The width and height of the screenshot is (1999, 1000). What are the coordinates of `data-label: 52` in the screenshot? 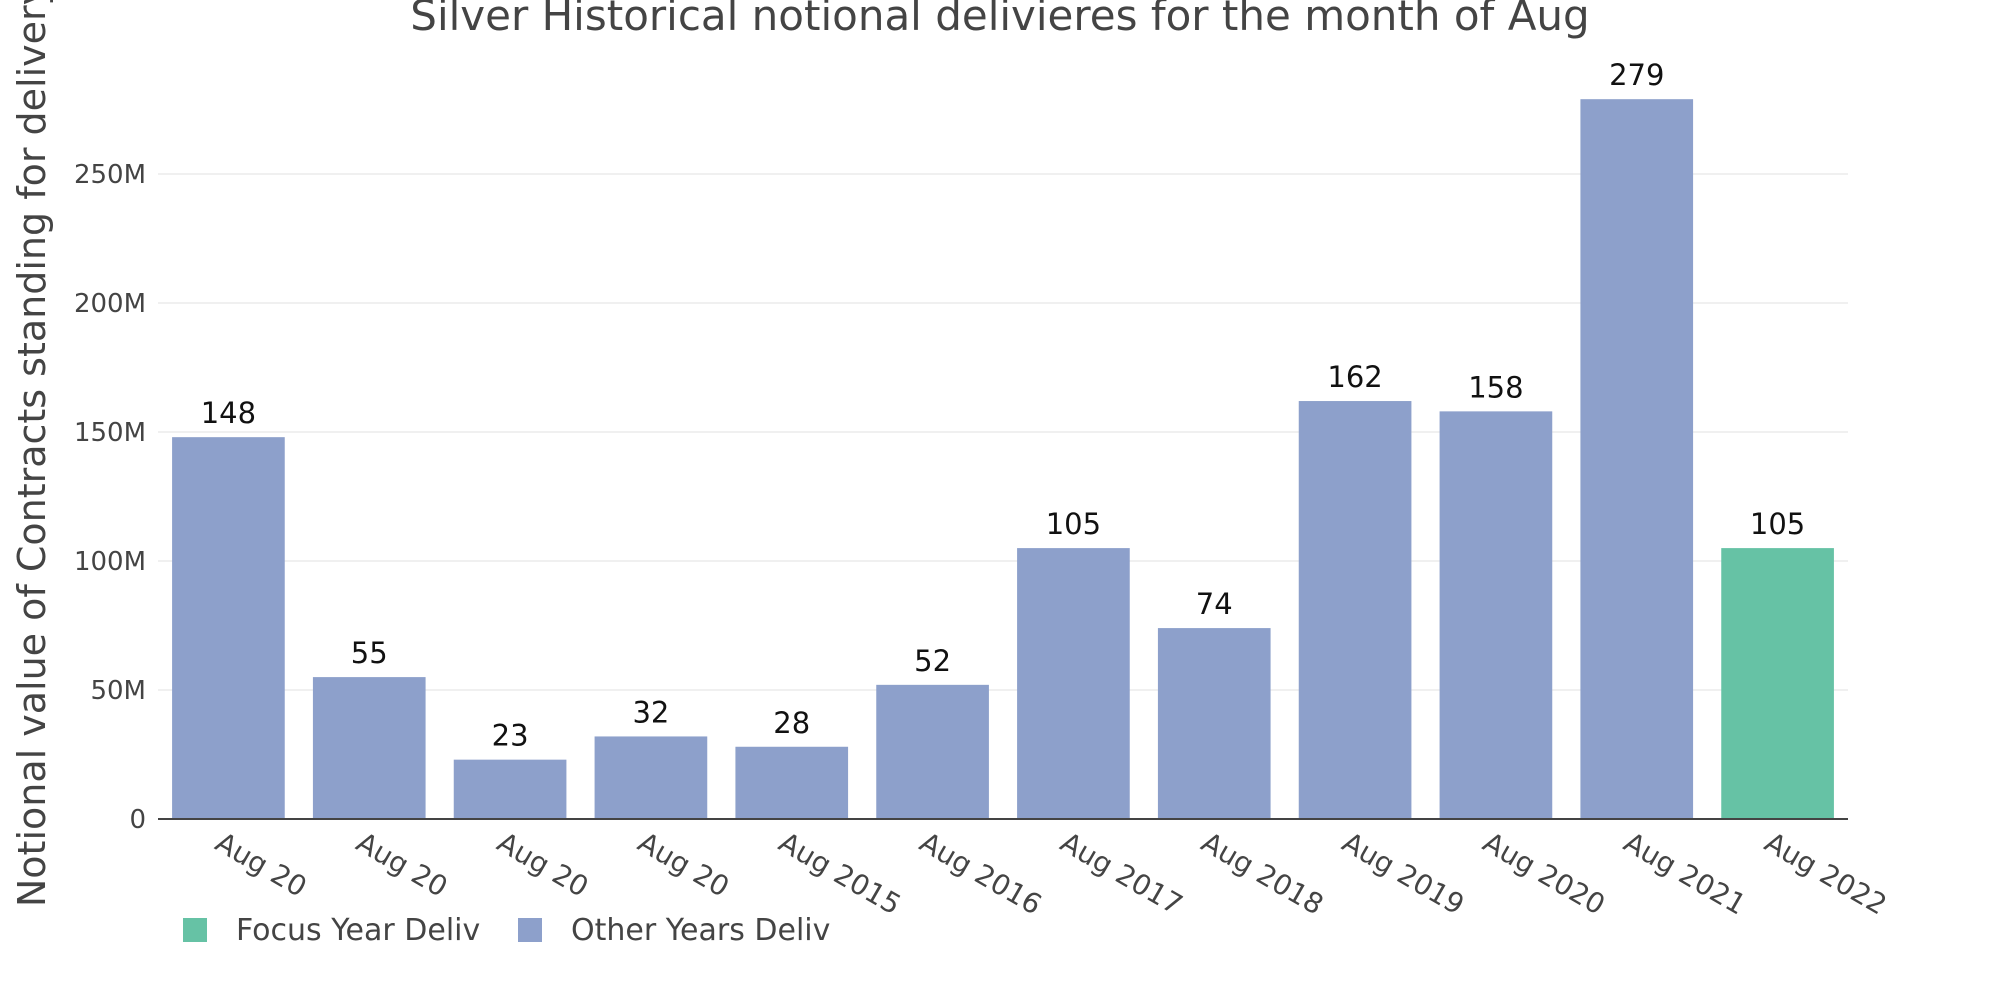 It's located at (932, 661).